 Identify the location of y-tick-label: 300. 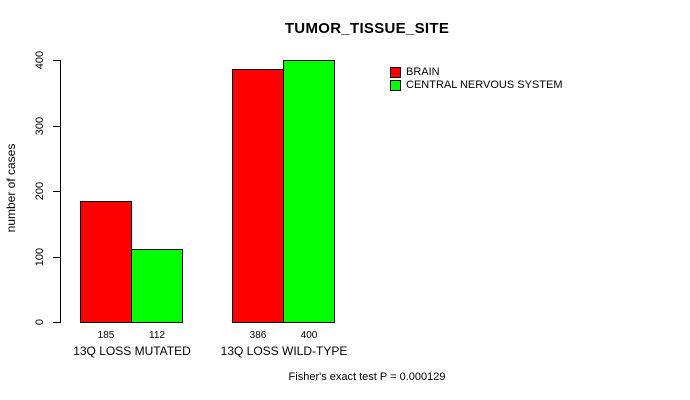
(40, 126).